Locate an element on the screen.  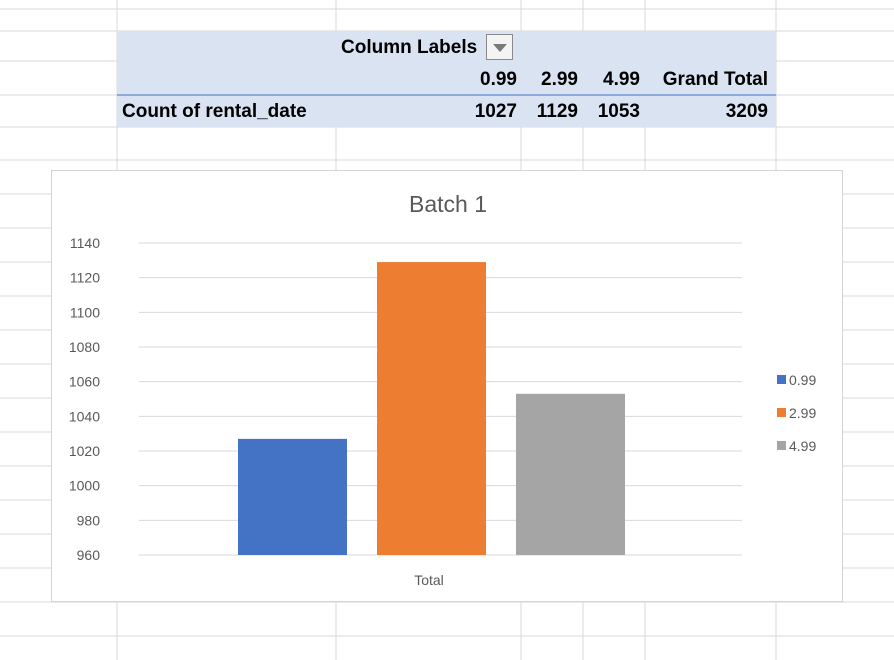
legend: 0.99 2.99 4.99 is located at coordinates (796, 413).